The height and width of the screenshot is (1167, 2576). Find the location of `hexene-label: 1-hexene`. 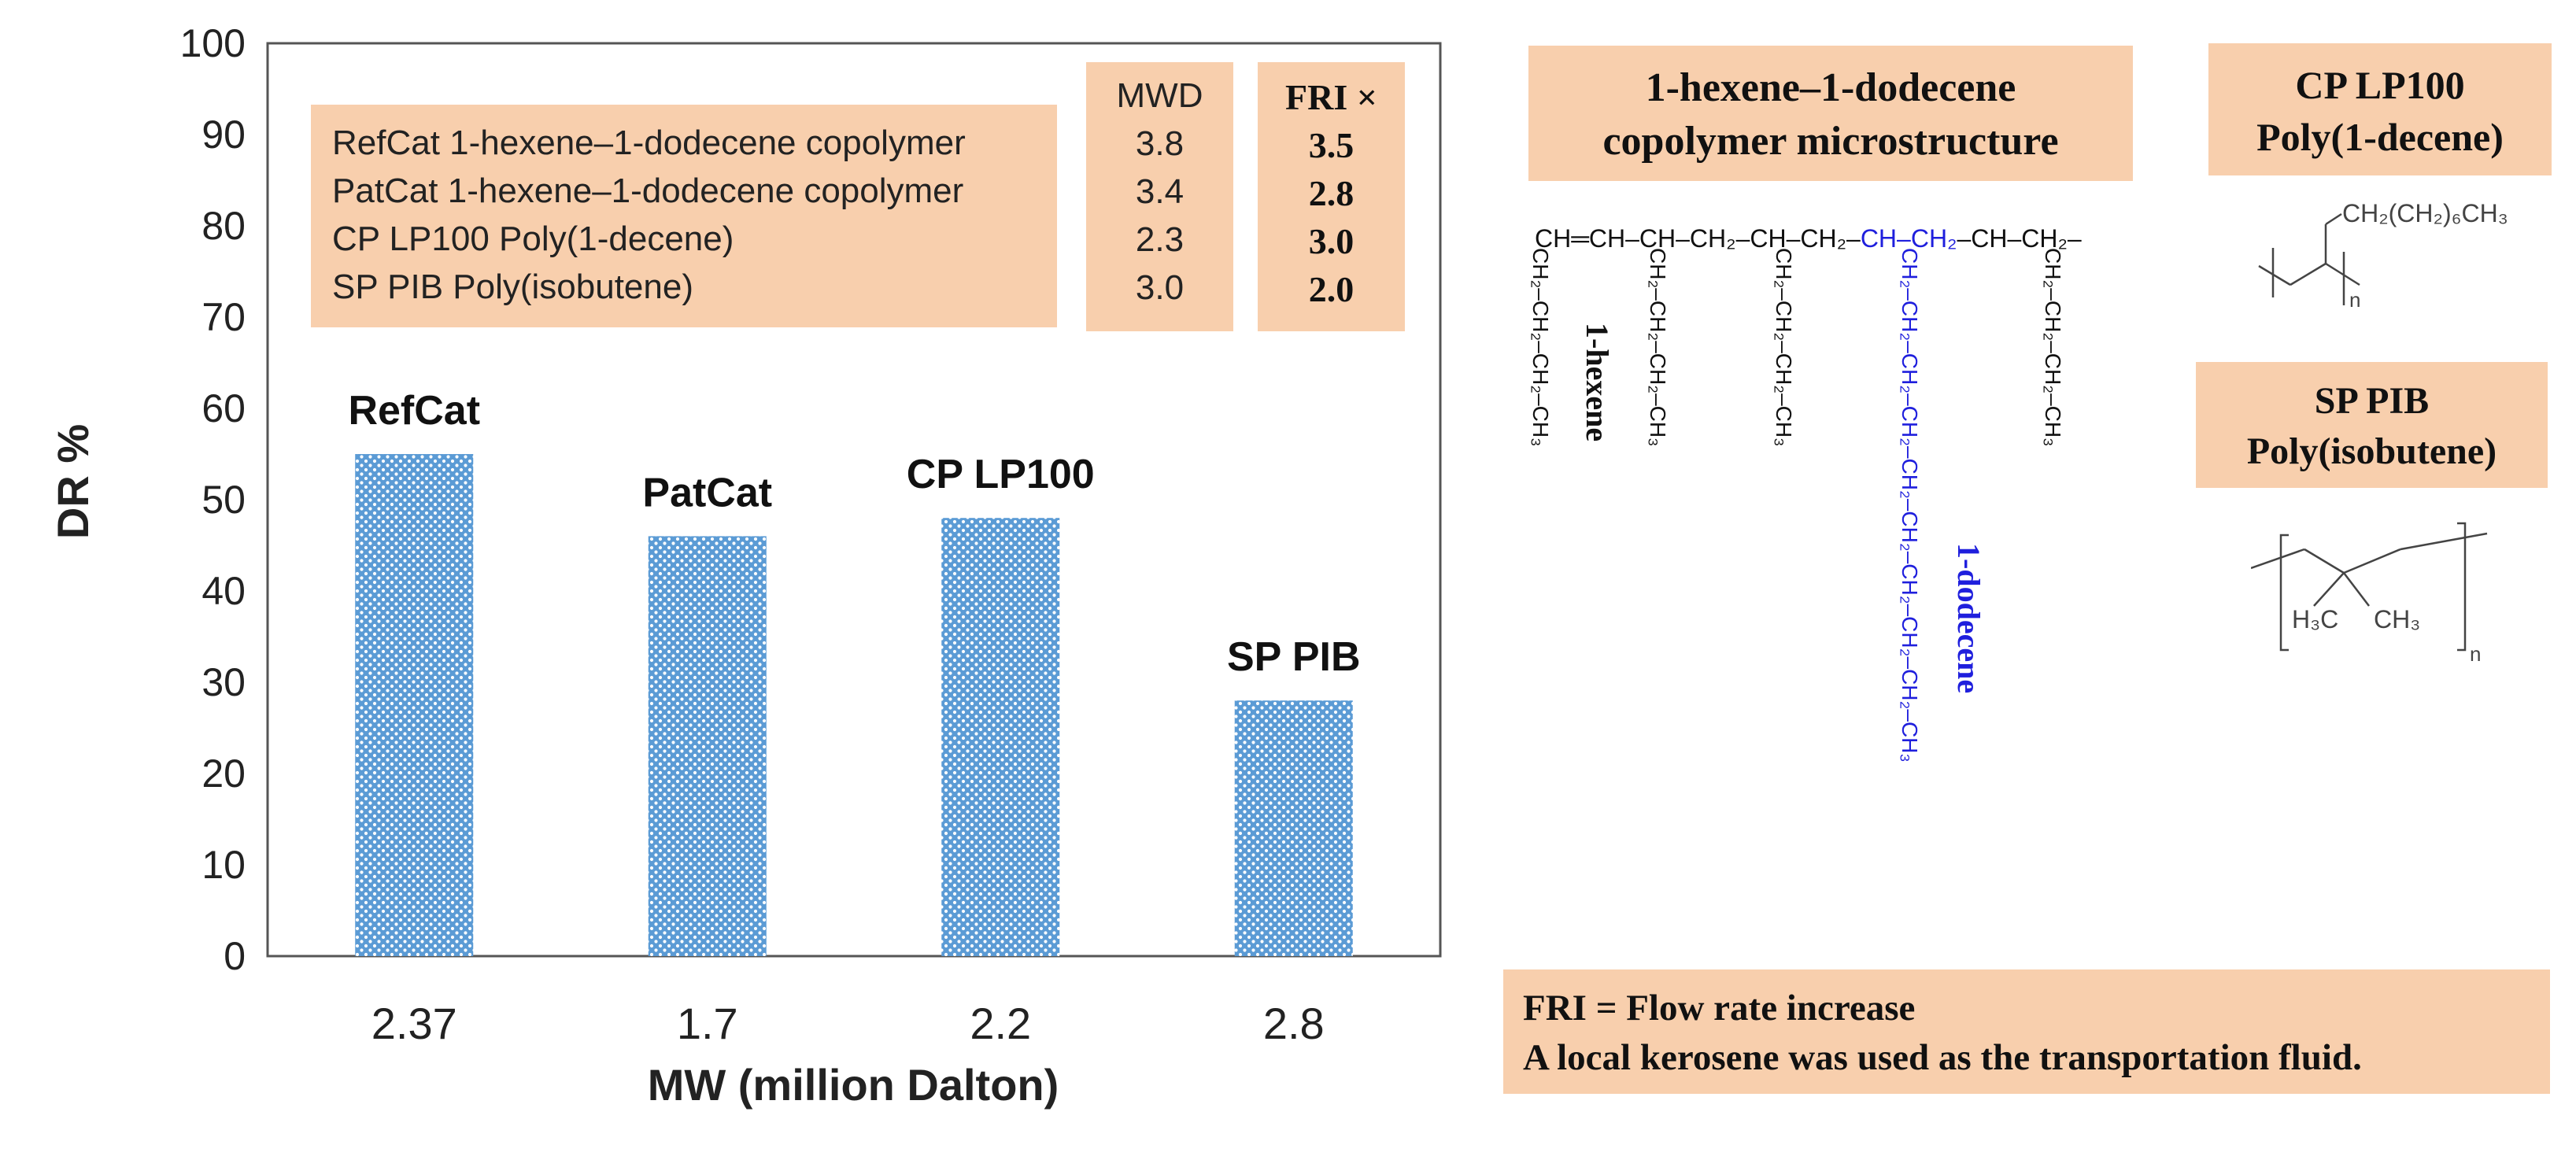

hexene-label: 1-hexene is located at coordinates (1597, 382).